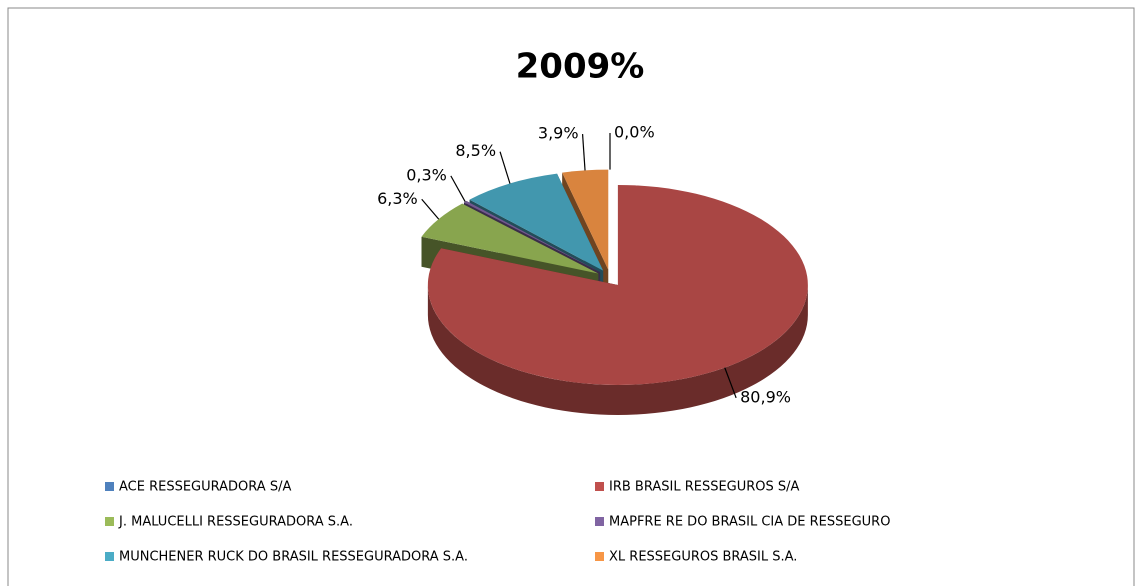 This screenshot has width=1142, height=586. Describe the element at coordinates (617, 349) in the screenshot. I see `slice-side` at that location.